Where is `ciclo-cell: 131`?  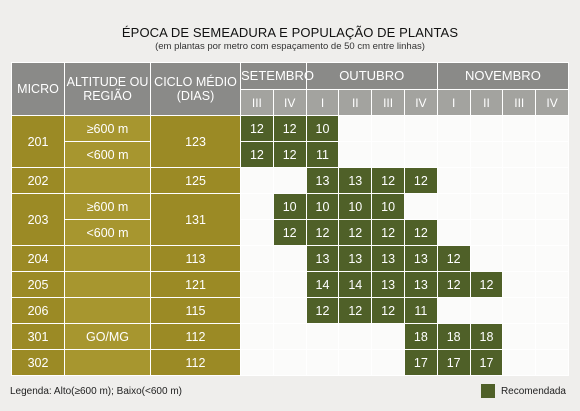
ciclo-cell: 131 is located at coordinates (195, 219).